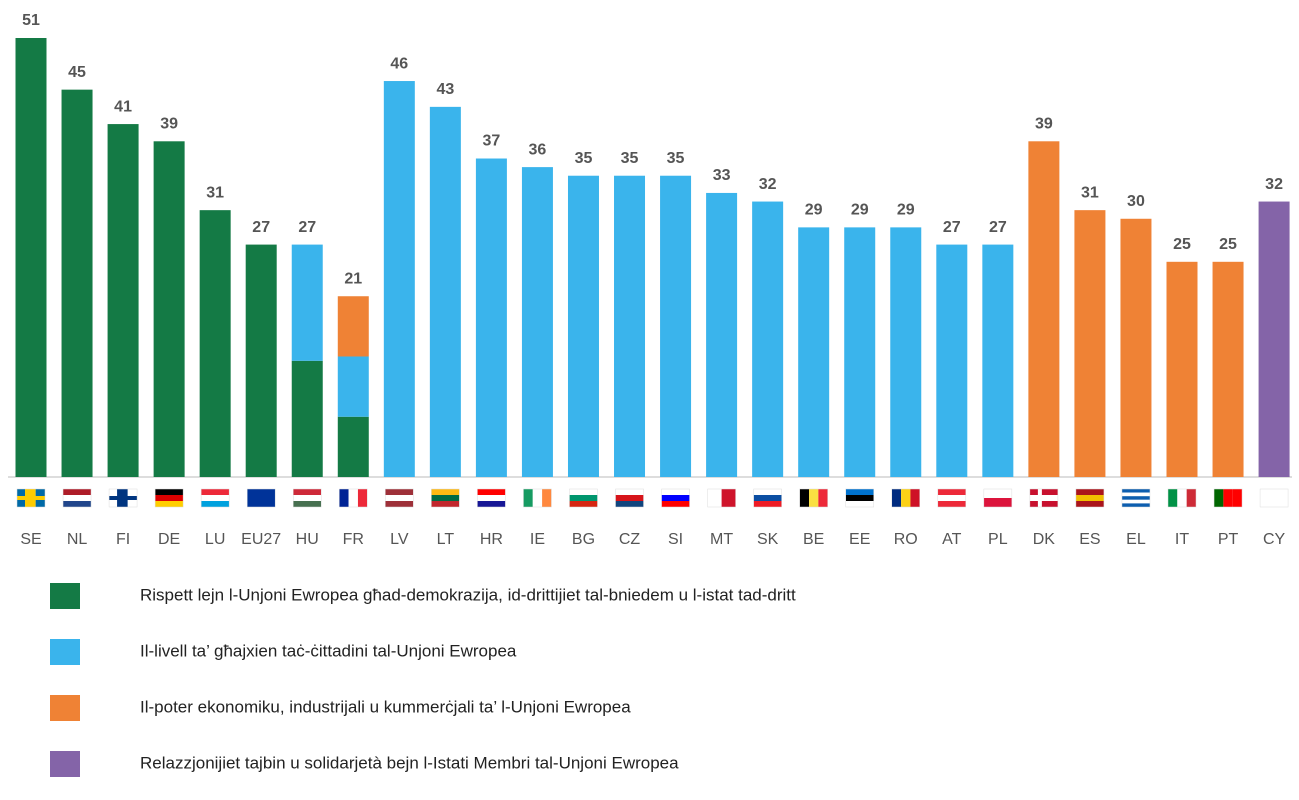  I want to click on x-tick-label: CZ, so click(630, 539).